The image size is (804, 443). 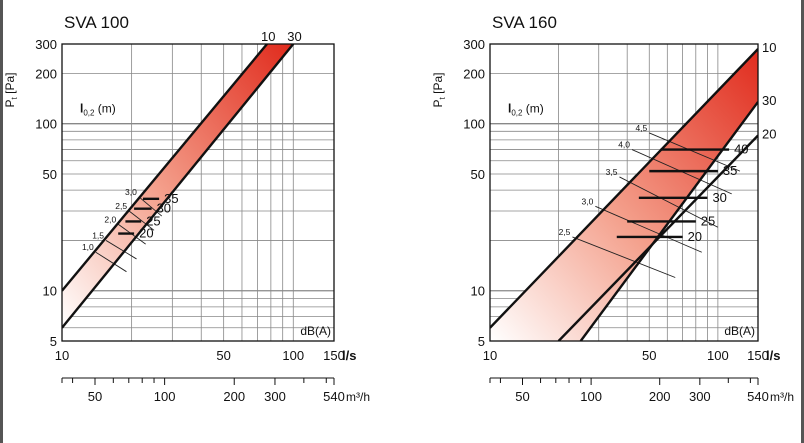 I want to click on throw-value-label: 1,5, so click(x=98, y=235).